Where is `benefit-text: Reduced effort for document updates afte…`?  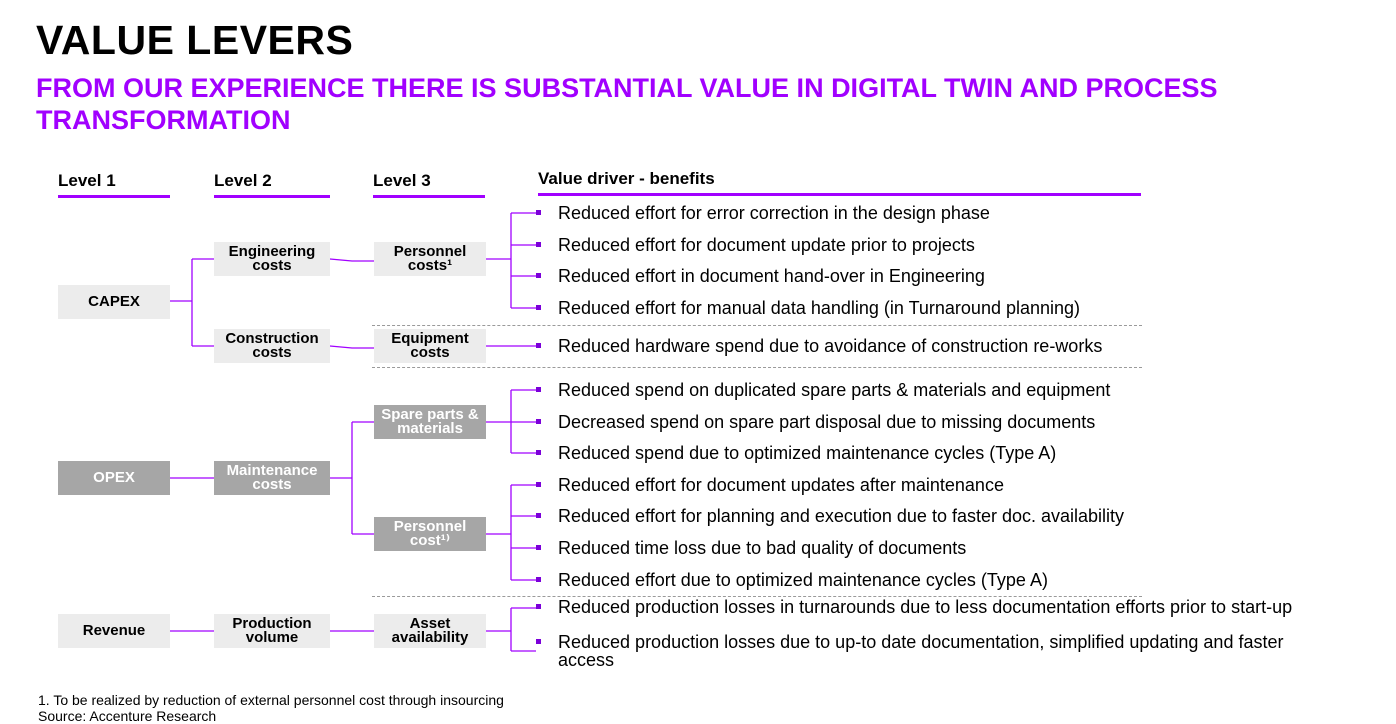
benefit-text: Reduced effort for document updates afte… is located at coordinates (781, 485).